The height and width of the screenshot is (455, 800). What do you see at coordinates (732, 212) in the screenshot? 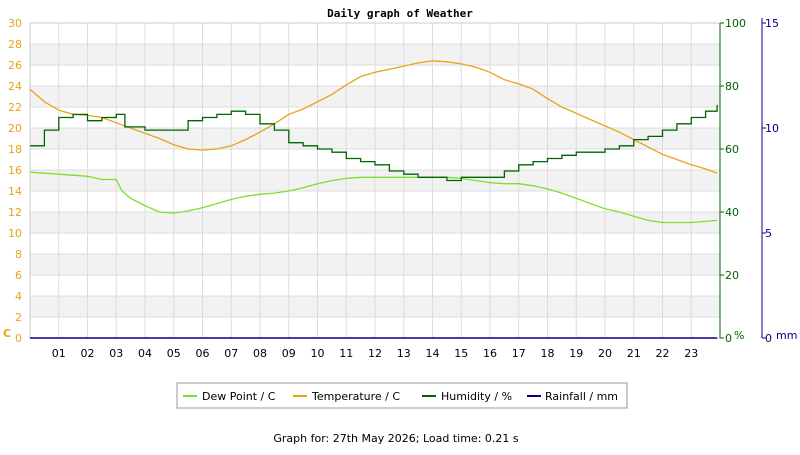
I see `humidity-tick-label: 40` at bounding box center [732, 212].